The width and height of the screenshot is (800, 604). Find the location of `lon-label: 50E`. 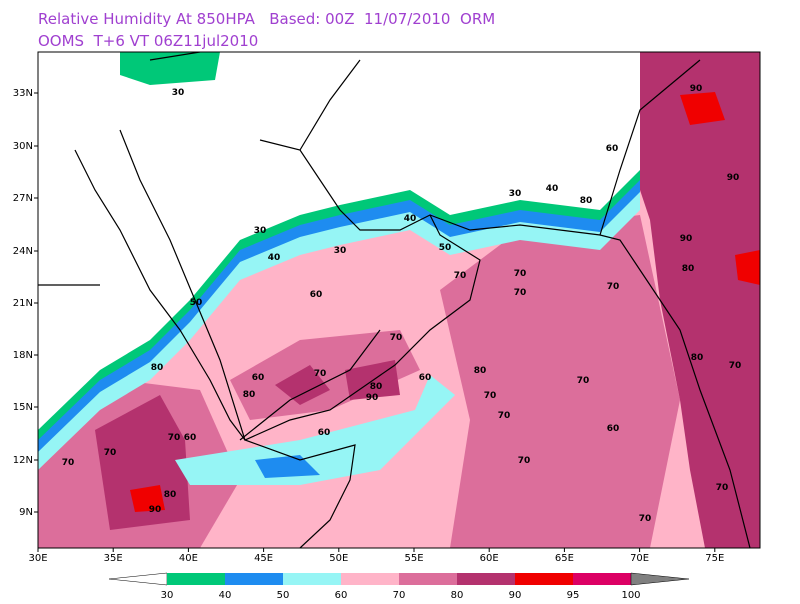

lon-label: 50E is located at coordinates (338, 558).